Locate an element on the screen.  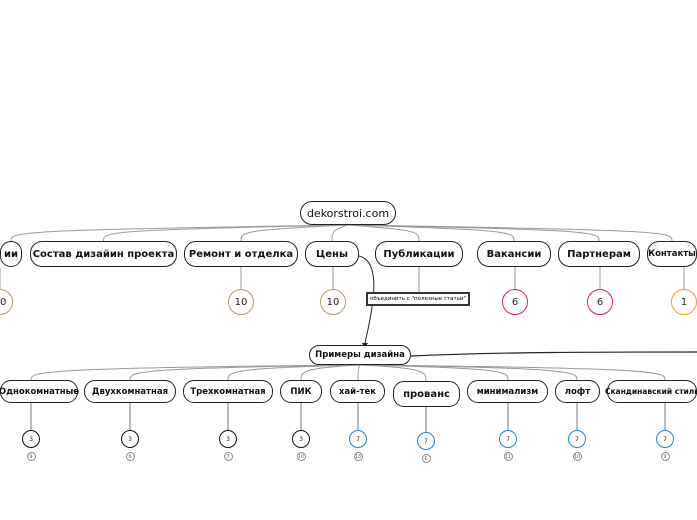
root-node: dekorstroi.com is located at coordinates (348, 213).